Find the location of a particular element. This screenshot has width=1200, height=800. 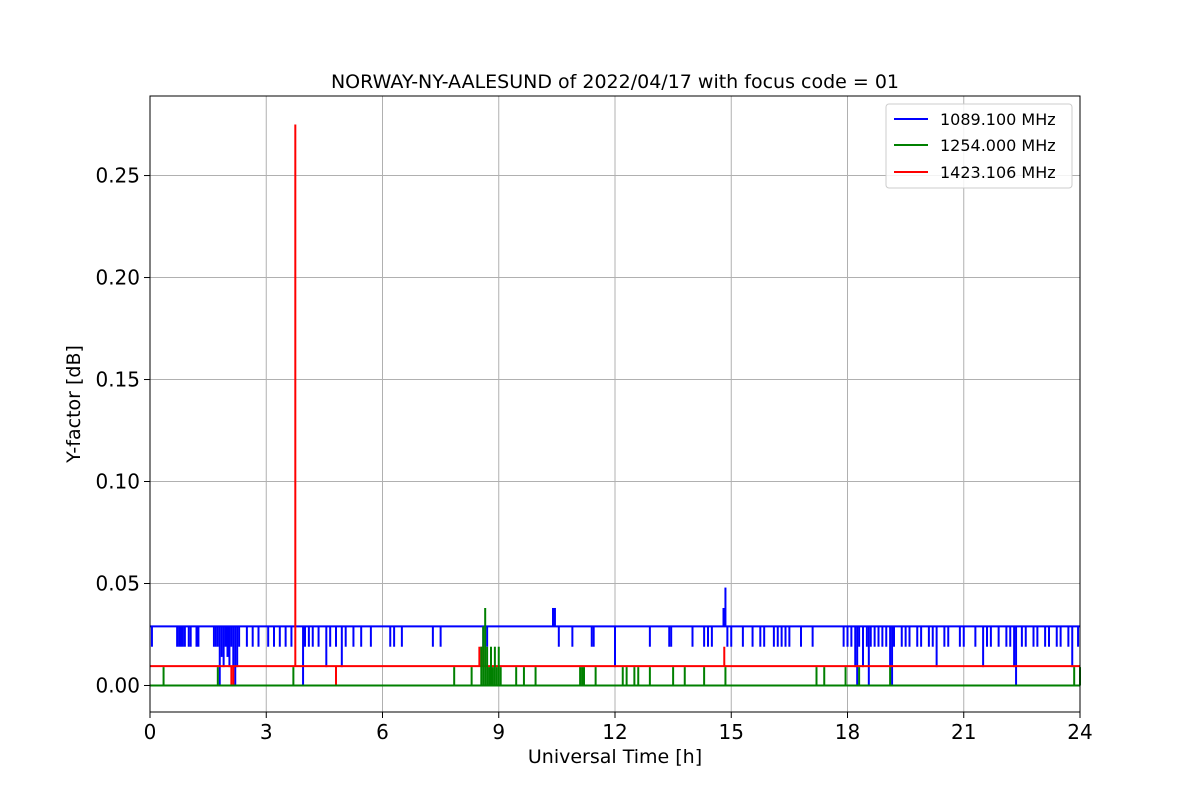

x-tick-label: 9 is located at coordinates (498, 732).